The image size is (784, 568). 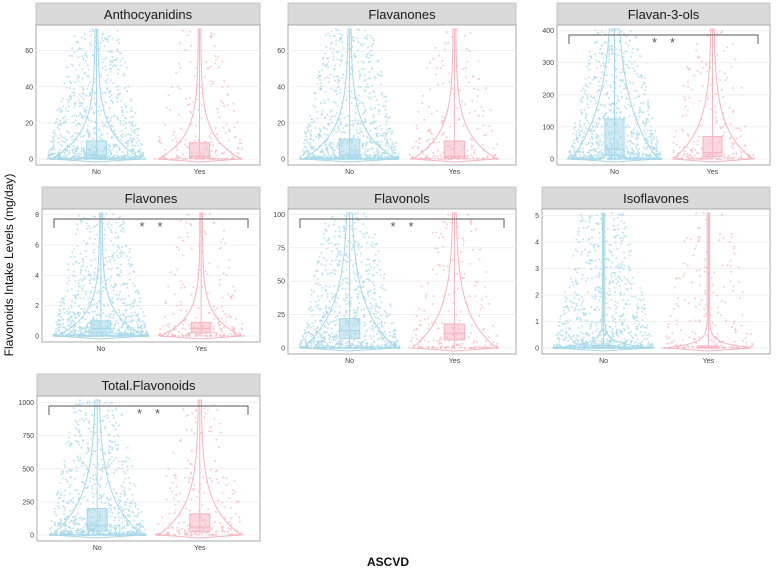 I want to click on y-tick-label: 50, so click(x=281, y=282).